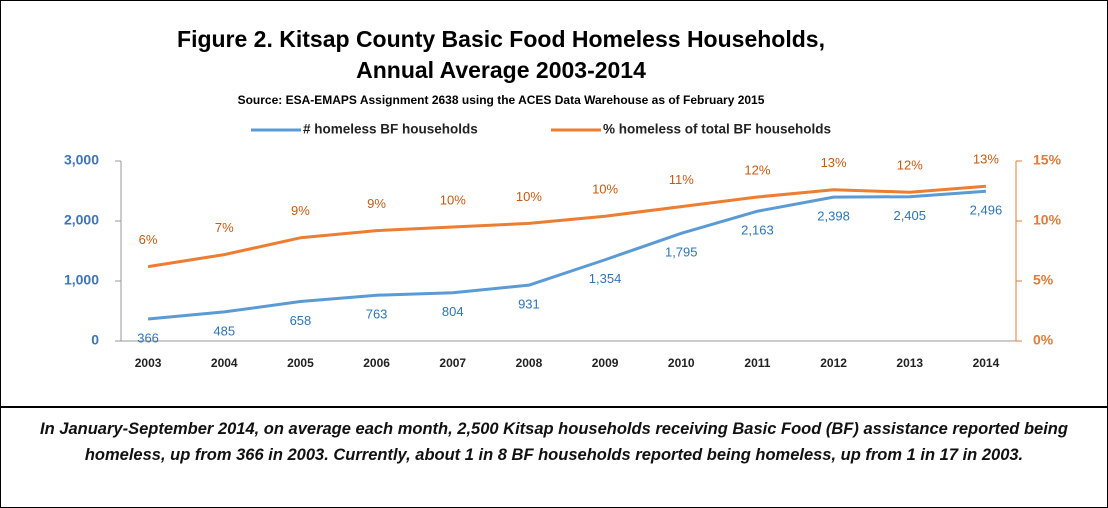  Describe the element at coordinates (95, 340) in the screenshot. I see `y-tick-label: 0` at that location.